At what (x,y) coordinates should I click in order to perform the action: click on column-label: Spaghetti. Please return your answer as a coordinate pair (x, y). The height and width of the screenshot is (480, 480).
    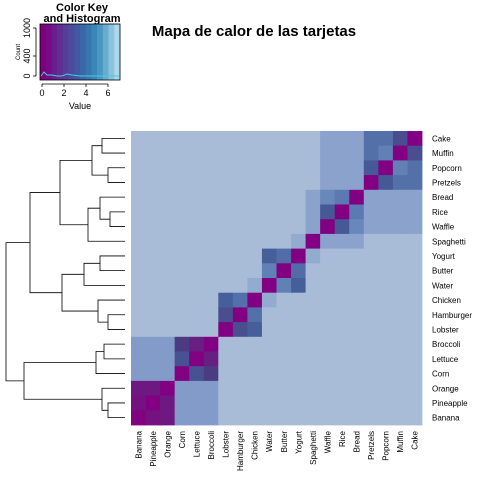
    Looking at the image, I should click on (313, 448).